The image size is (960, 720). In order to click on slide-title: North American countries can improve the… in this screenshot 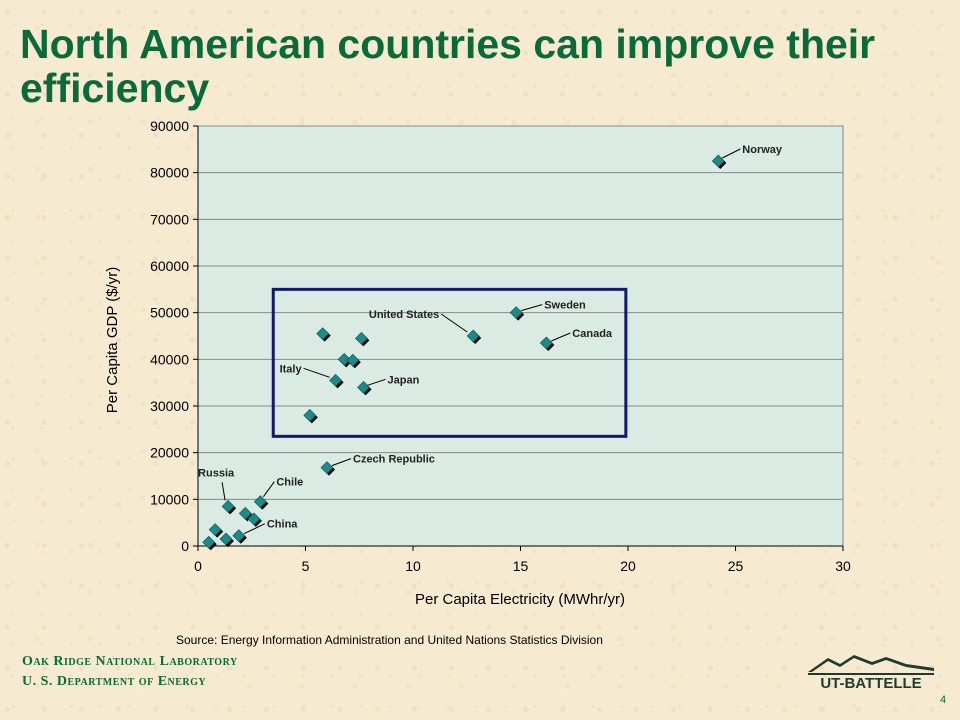, I will do `click(448, 66)`.